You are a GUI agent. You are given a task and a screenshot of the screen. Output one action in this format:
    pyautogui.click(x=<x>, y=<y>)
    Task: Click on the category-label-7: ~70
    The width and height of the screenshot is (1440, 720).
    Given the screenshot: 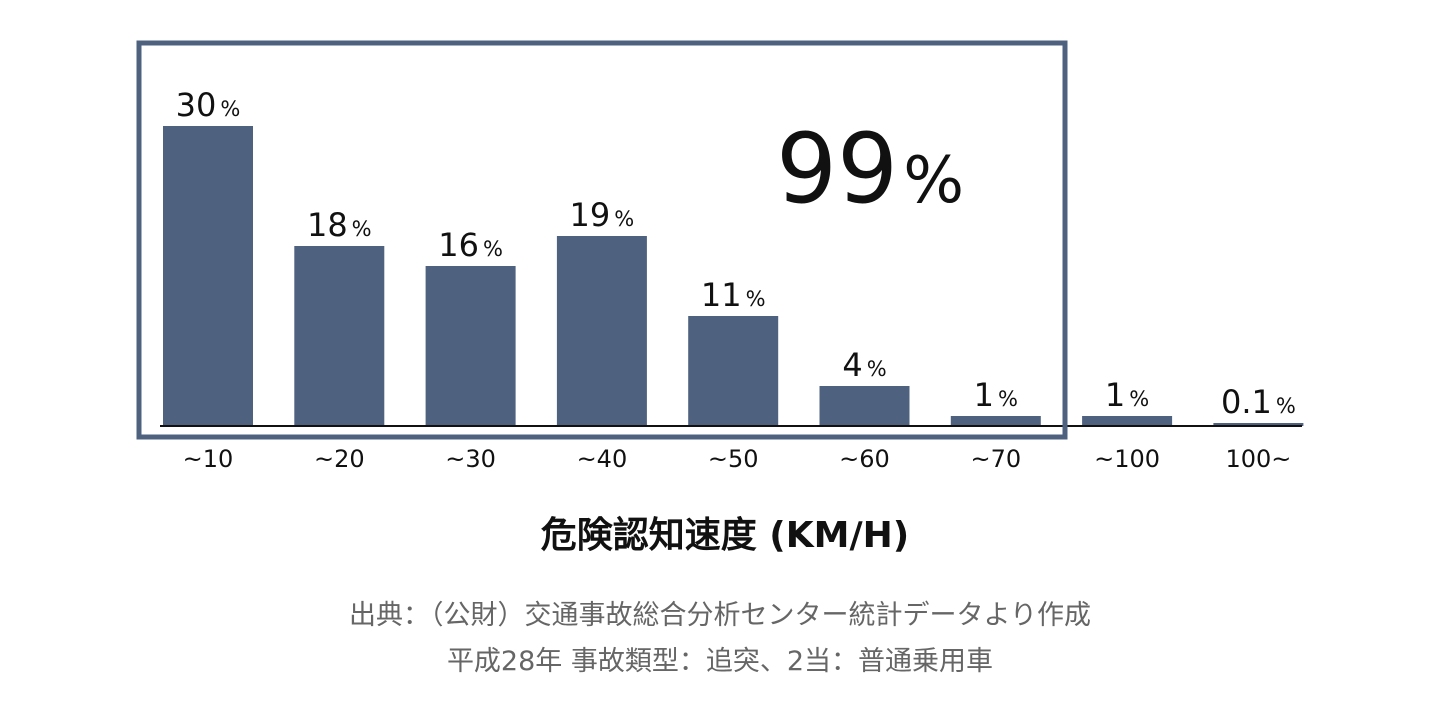 What is the action you would take?
    pyautogui.click(x=995, y=459)
    